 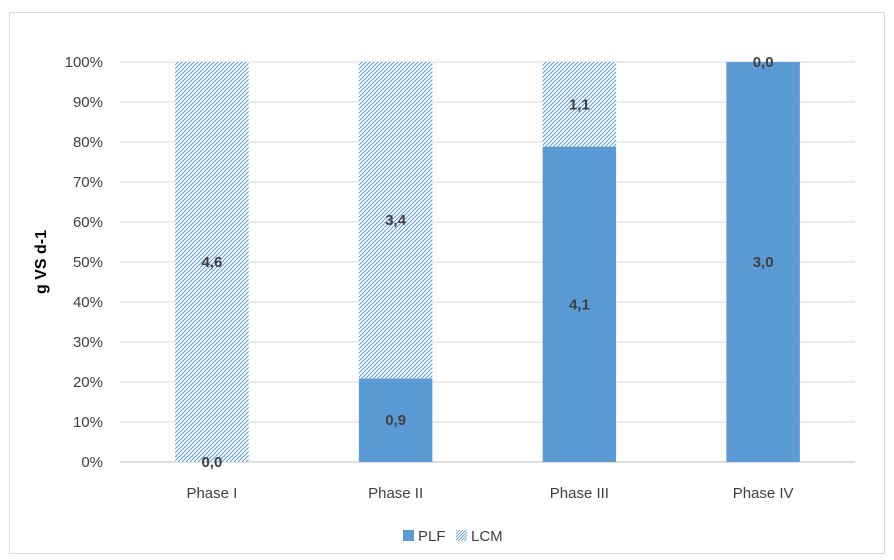 I want to click on x-tick-label: Phase III, so click(x=579, y=493).